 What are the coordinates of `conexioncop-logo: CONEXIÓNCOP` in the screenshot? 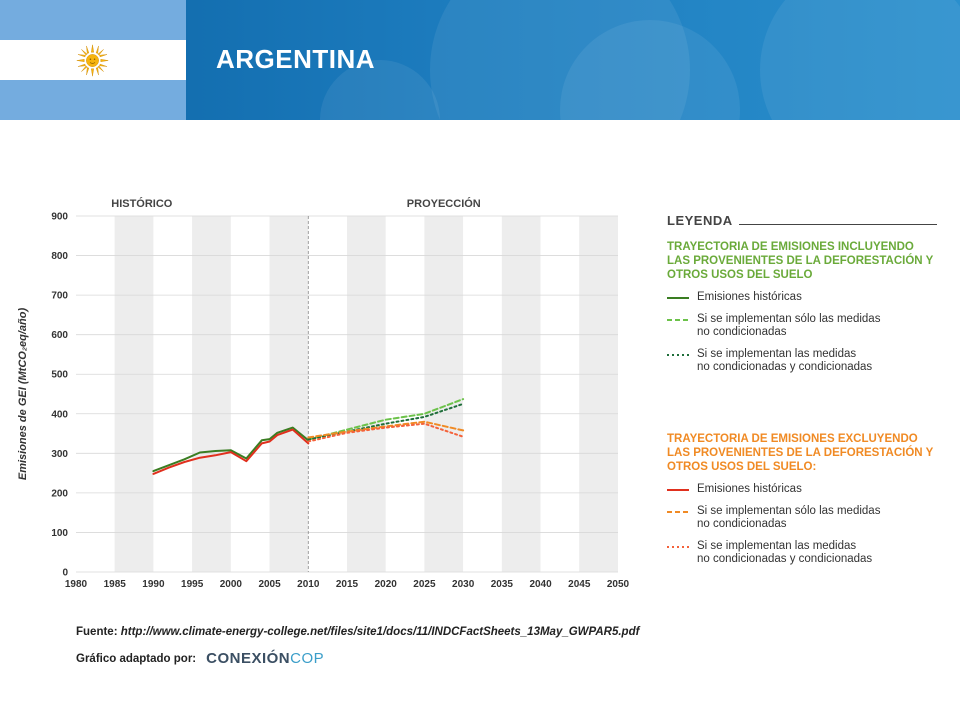 It's located at (265, 658).